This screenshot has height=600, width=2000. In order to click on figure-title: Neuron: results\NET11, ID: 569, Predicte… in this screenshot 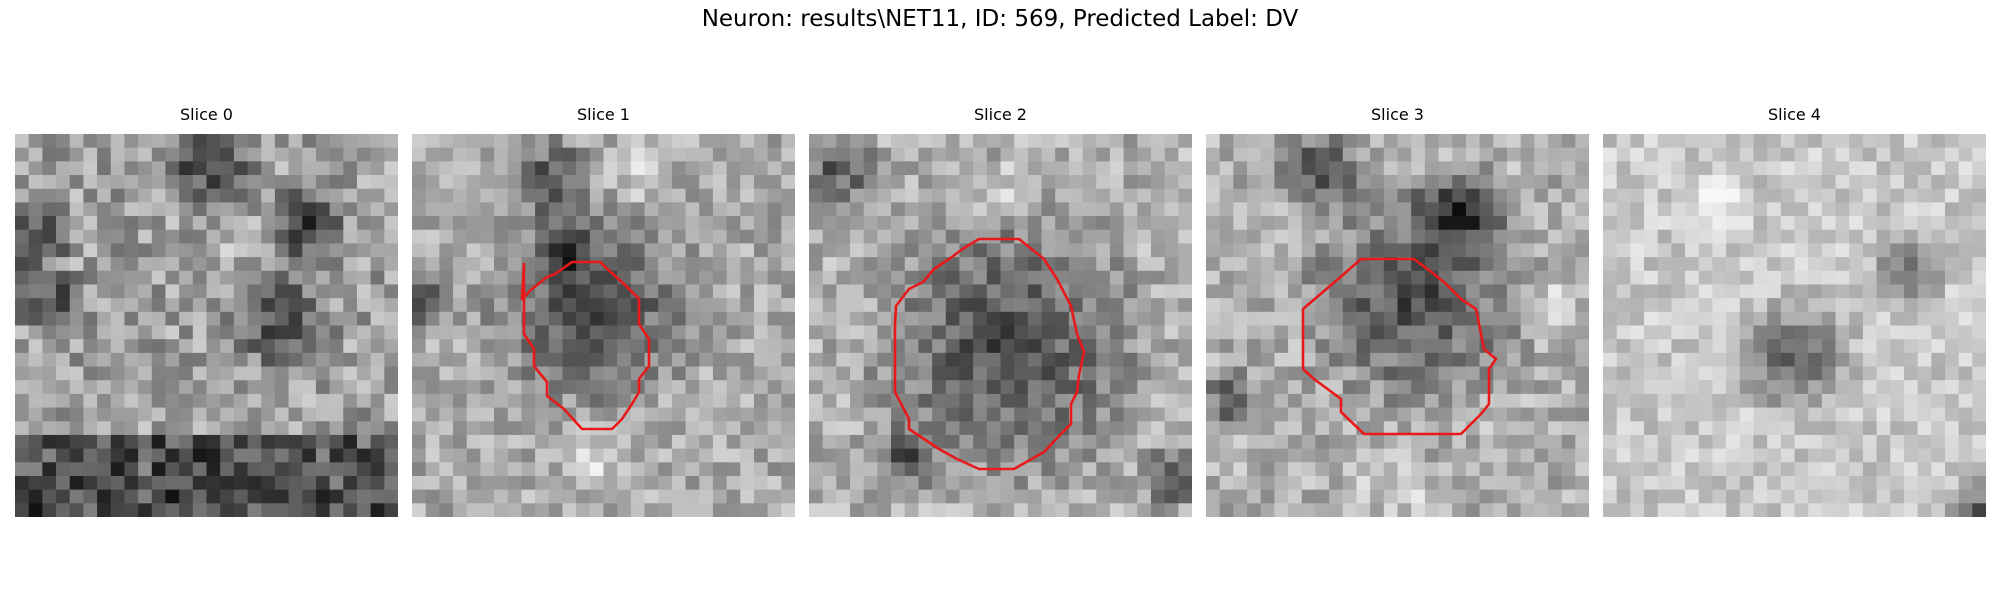, I will do `click(1000, 19)`.